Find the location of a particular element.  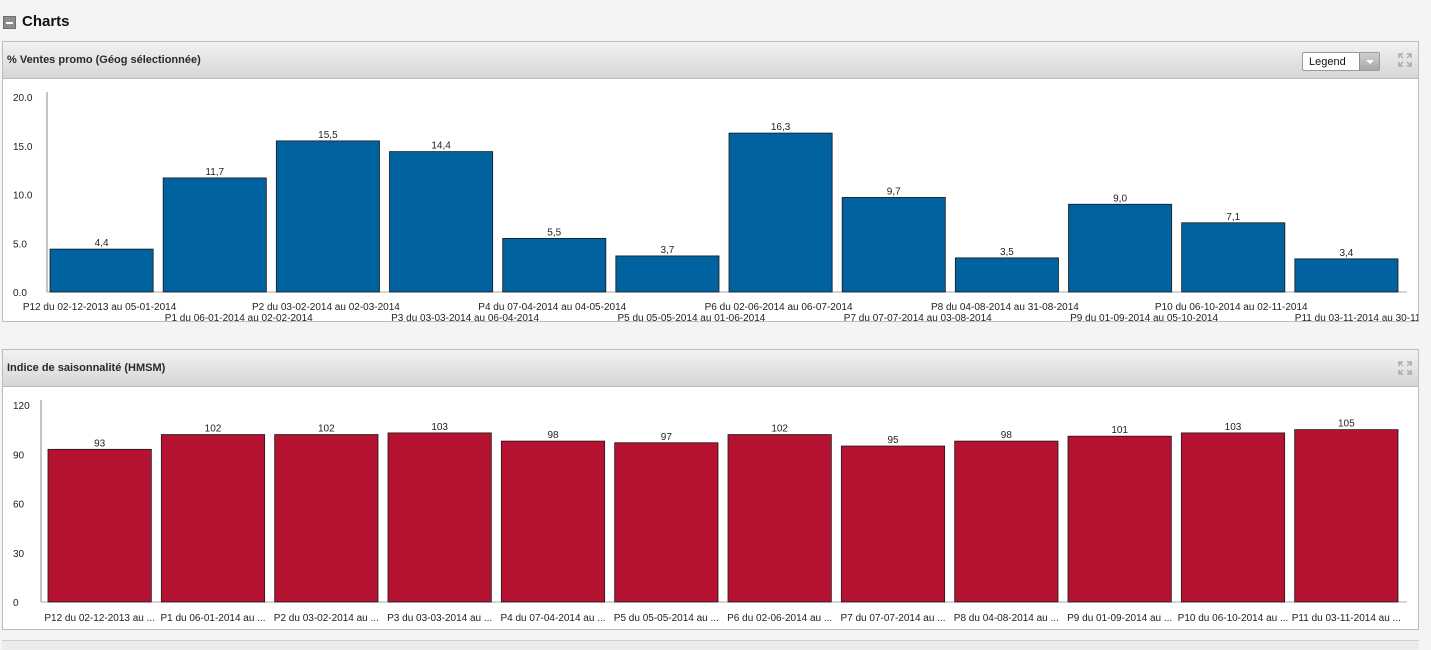

x-tick-label: P6 du 02-06-2014 au 06-07-2014 is located at coordinates (779, 307).